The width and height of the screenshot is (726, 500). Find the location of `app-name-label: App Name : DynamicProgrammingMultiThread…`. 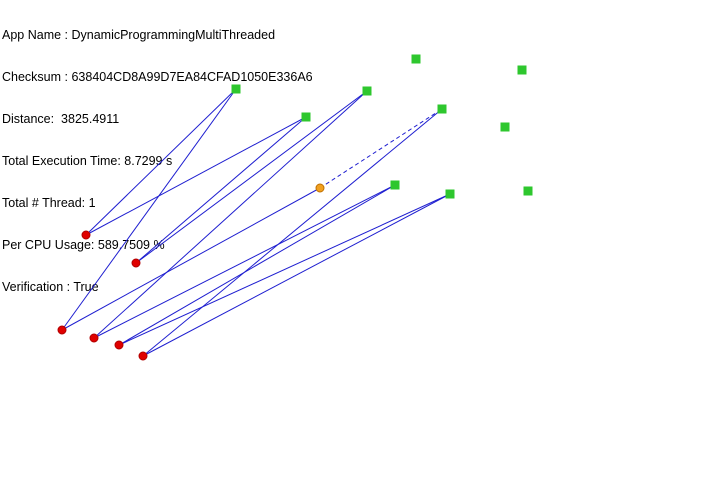

app-name-label: App Name : DynamicProgrammingMultiThread… is located at coordinates (139, 35).